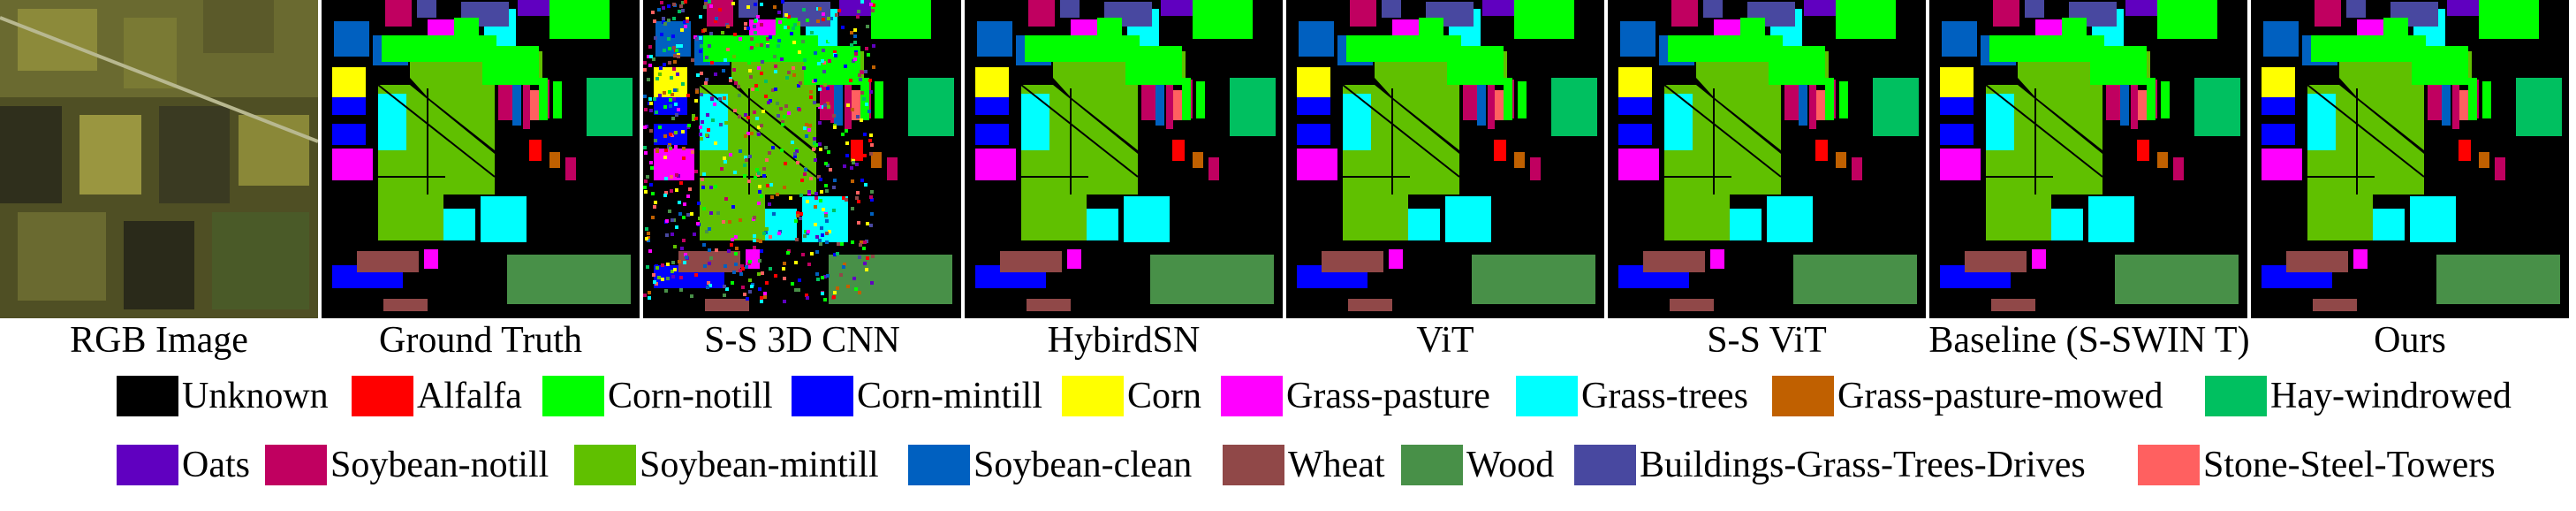 The width and height of the screenshot is (2576, 511). I want to click on legend-item-grass-trees: Grass-trees, so click(1632, 396).